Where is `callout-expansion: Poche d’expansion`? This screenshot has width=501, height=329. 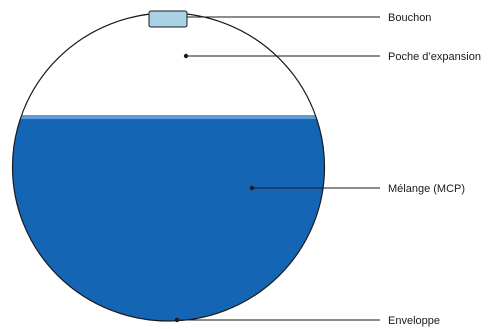 callout-expansion: Poche d’expansion is located at coordinates (332, 57).